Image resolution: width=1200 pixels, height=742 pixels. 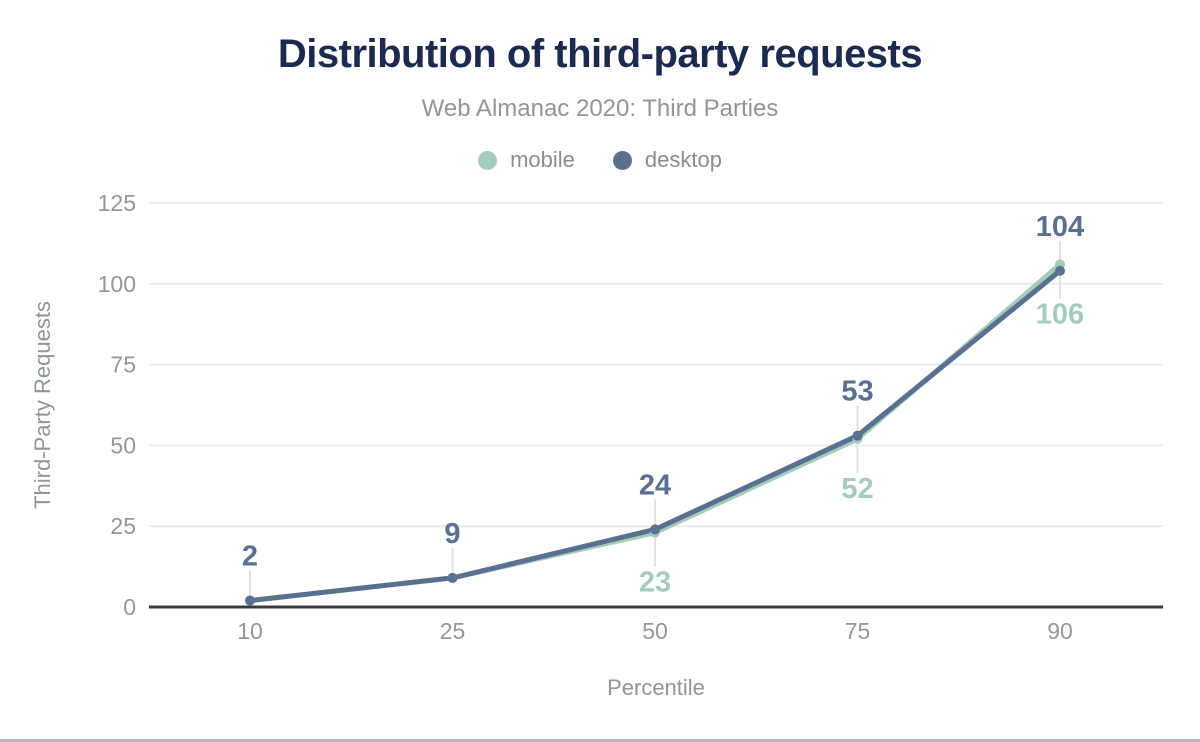 I want to click on legend-item-desktop: desktop, so click(x=667, y=160).